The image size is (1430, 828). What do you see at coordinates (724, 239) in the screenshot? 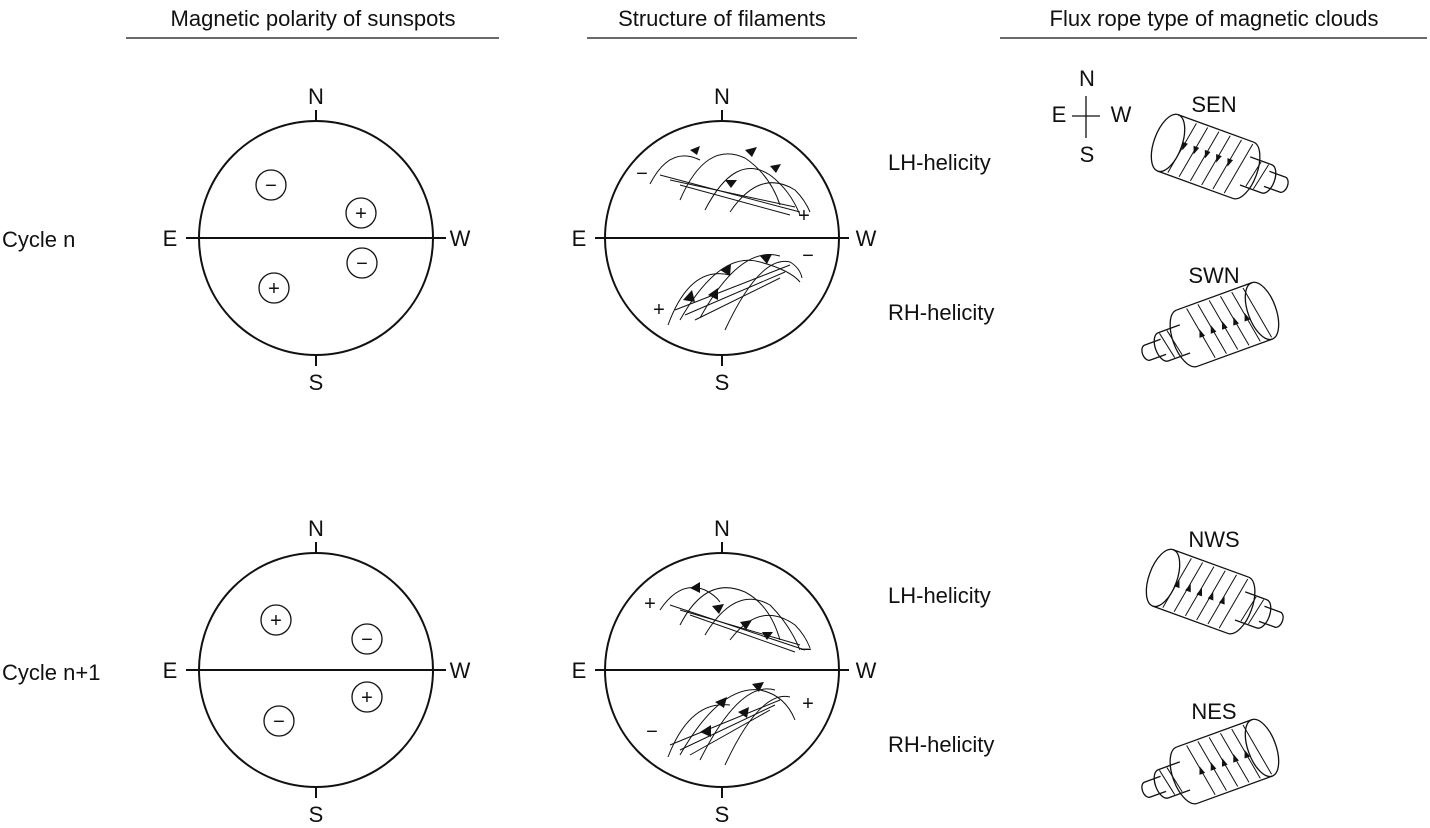
I see `filament-disk-cycle-n: N S E W − +` at bounding box center [724, 239].